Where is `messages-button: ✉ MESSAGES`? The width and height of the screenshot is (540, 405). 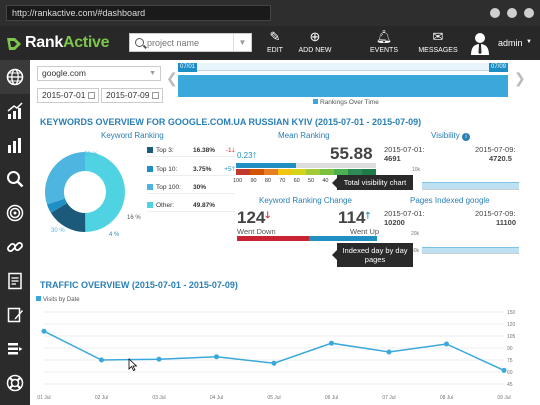
messages-button: ✉ MESSAGES is located at coordinates (438, 44).